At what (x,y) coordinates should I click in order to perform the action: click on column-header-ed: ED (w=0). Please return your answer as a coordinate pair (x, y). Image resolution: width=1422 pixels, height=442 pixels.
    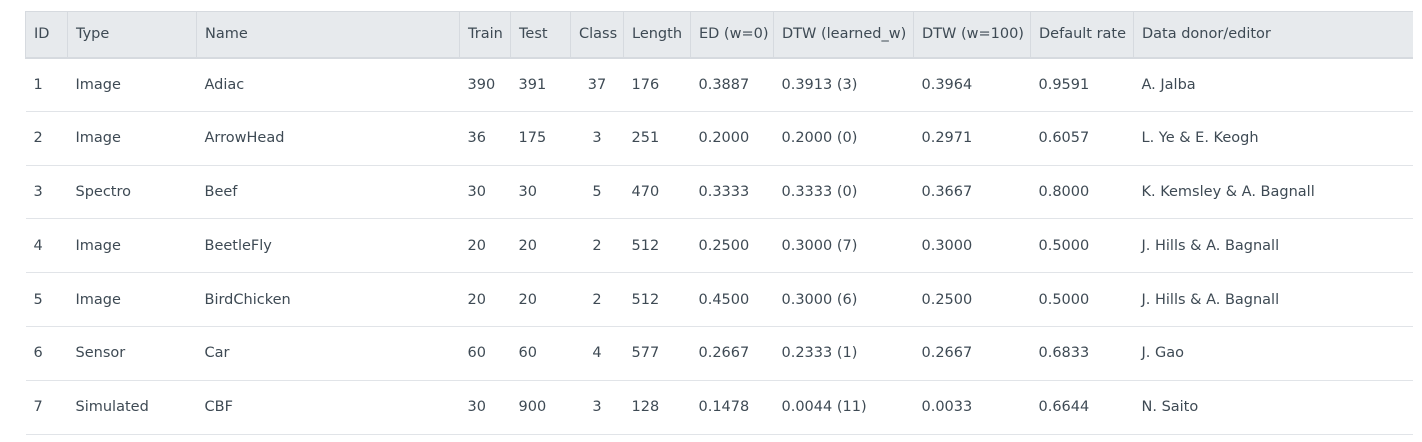
    Looking at the image, I should click on (732, 35).